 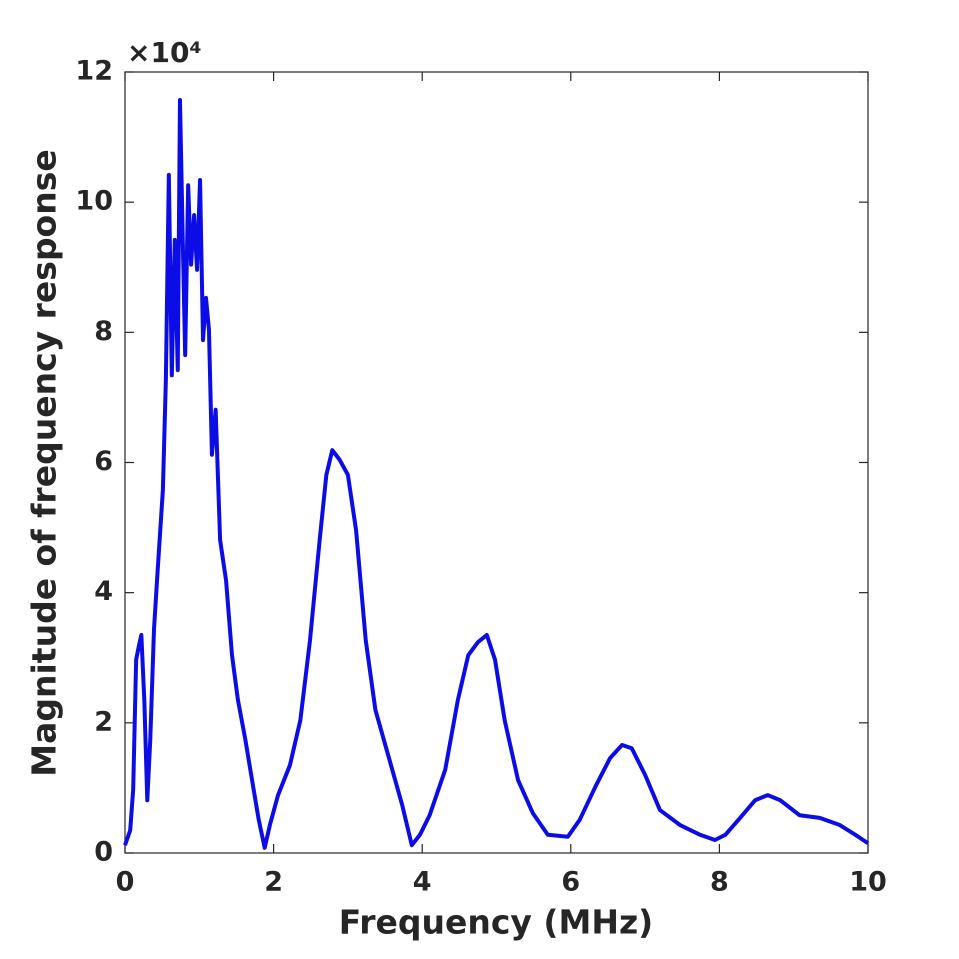 I want to click on x-tick-label: 6, so click(x=570, y=882).